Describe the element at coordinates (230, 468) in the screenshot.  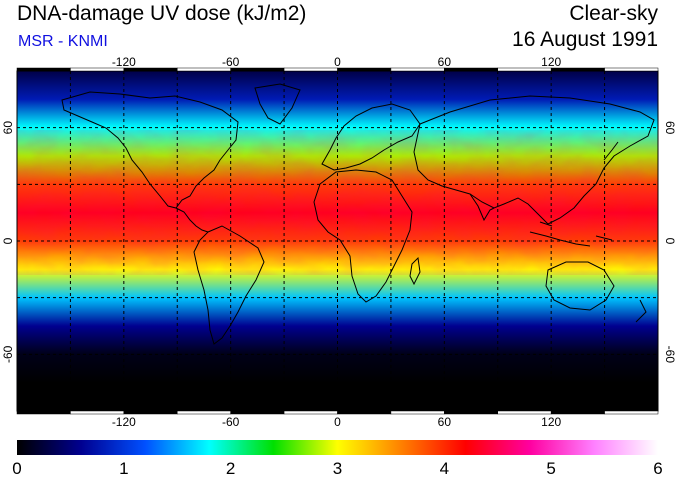
I see `colorbar-tick-label: 2` at that location.